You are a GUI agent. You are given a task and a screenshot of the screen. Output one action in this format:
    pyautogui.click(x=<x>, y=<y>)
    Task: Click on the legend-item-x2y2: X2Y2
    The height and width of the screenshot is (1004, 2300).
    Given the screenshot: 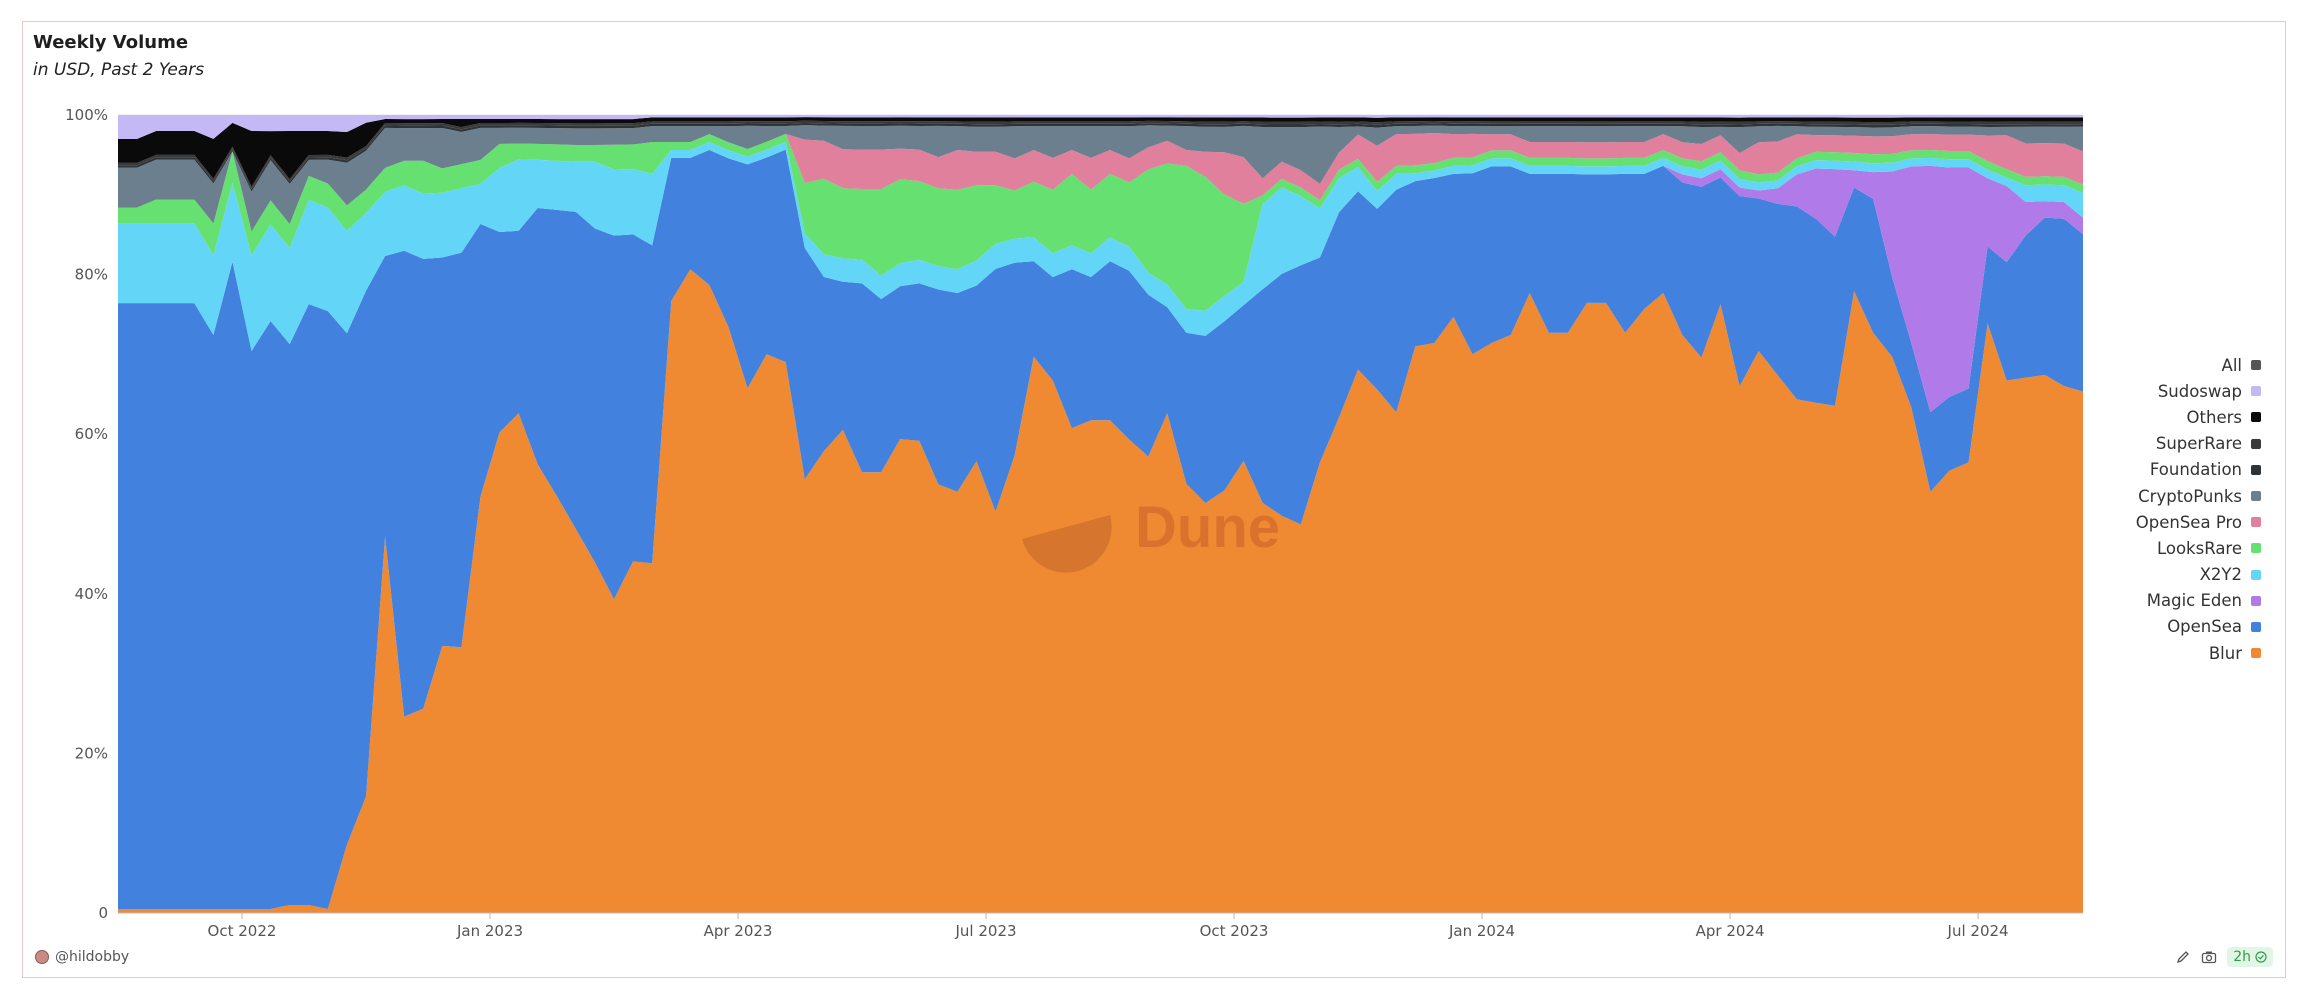 What is the action you would take?
    pyautogui.click(x=2198, y=575)
    